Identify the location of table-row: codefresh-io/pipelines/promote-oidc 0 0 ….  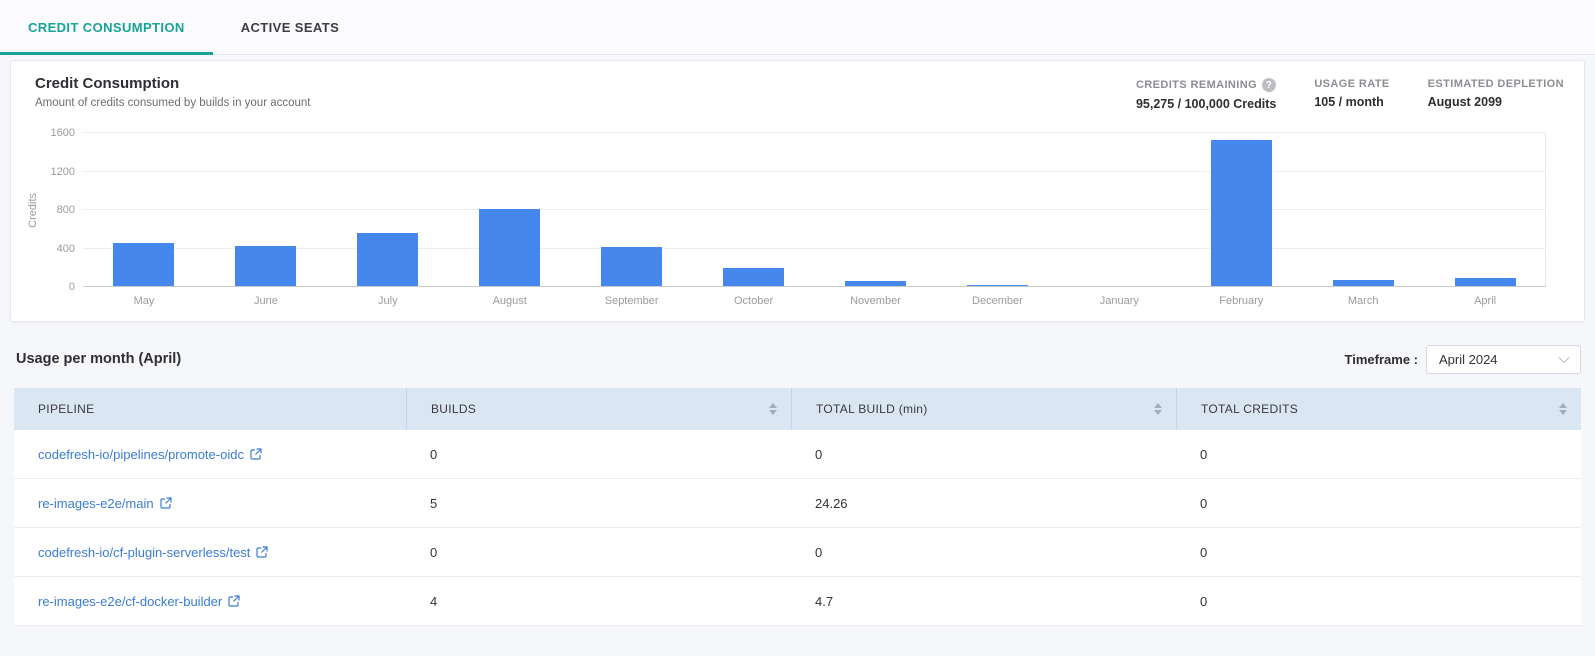
(797, 454).